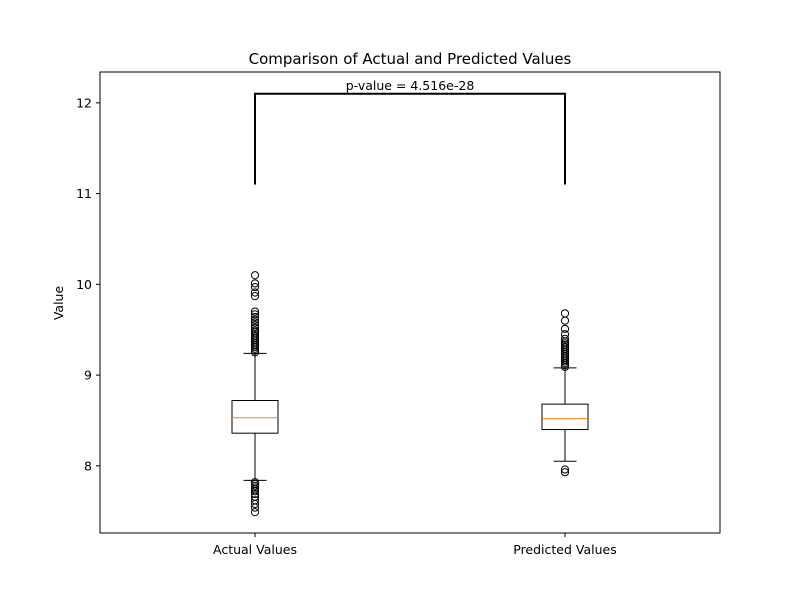  What do you see at coordinates (255, 549) in the screenshot?
I see `x-tick-label: Actual Values` at bounding box center [255, 549].